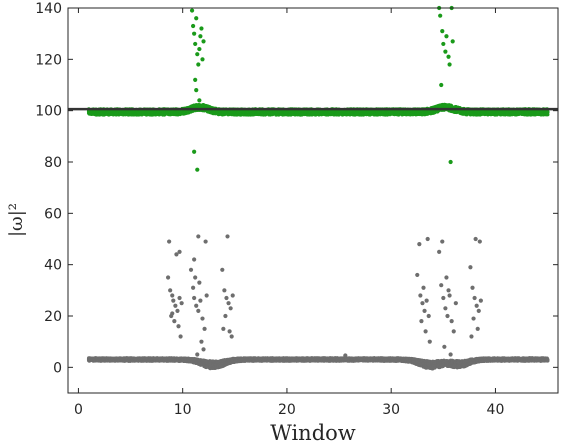 This screenshot has width=562, height=442. I want to click on band-point, so click(547, 112).